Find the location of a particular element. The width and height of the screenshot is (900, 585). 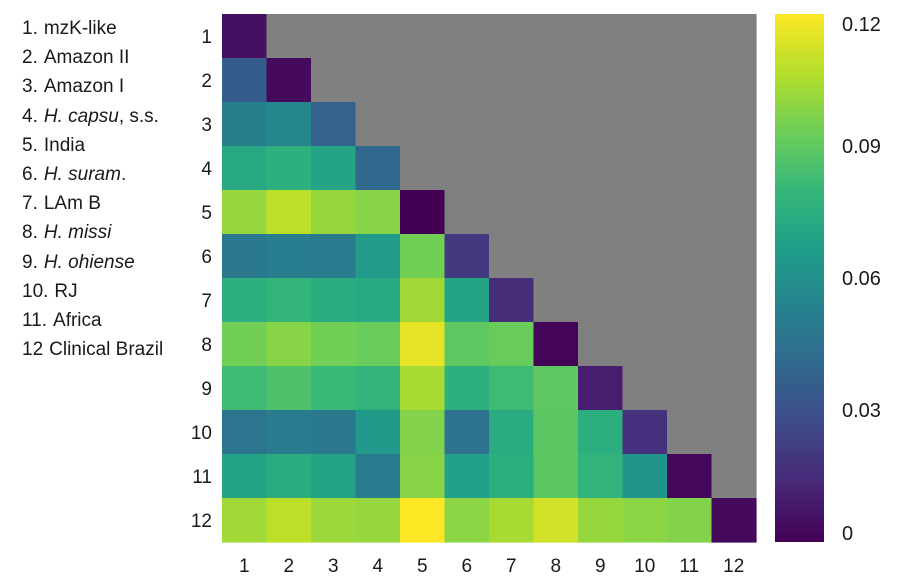

legend-label-part: Amazon I is located at coordinates (84, 87).